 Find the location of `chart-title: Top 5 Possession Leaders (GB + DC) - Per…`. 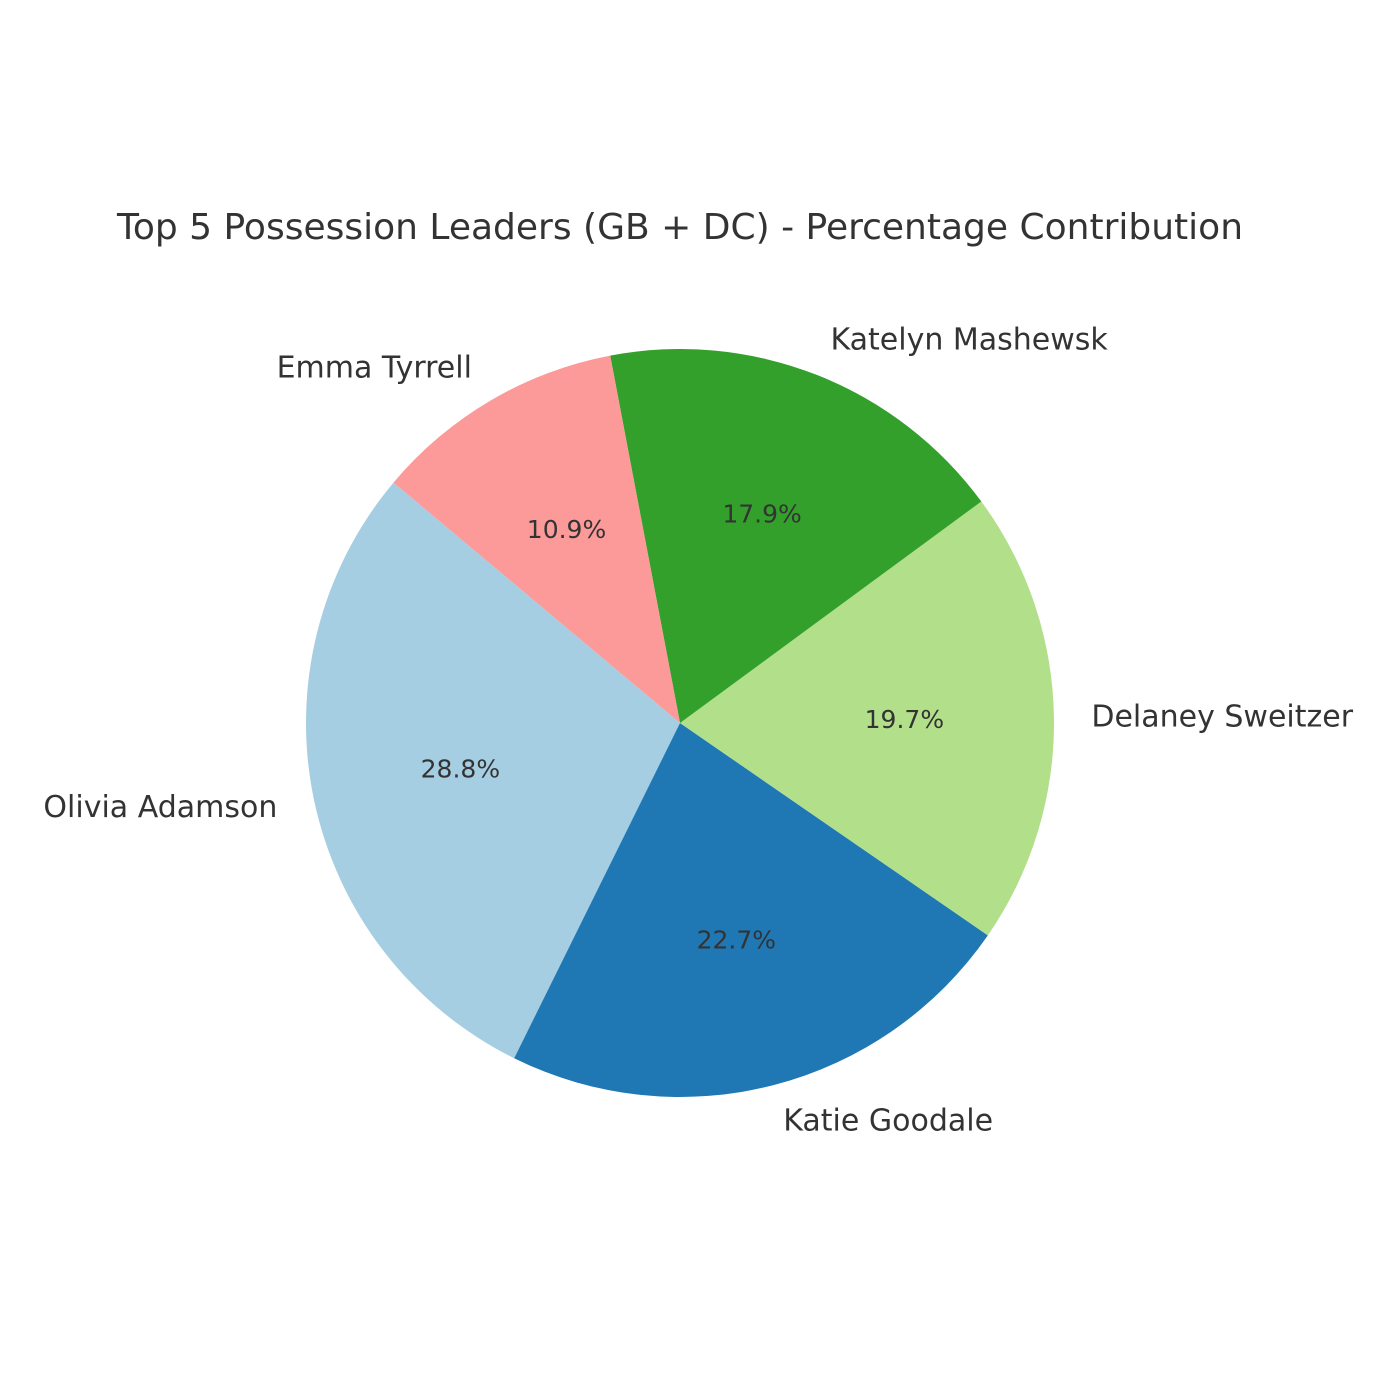

chart-title: Top 5 Possession Leaders (GB + DC) - Per… is located at coordinates (679, 227).